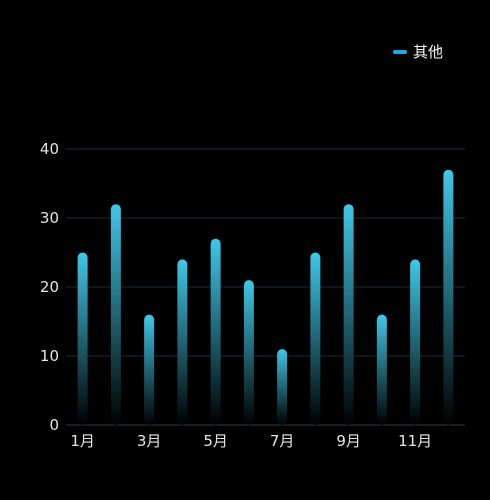 Image resolution: width=490 pixels, height=500 pixels. I want to click on y-tick-label: 30, so click(49, 218).